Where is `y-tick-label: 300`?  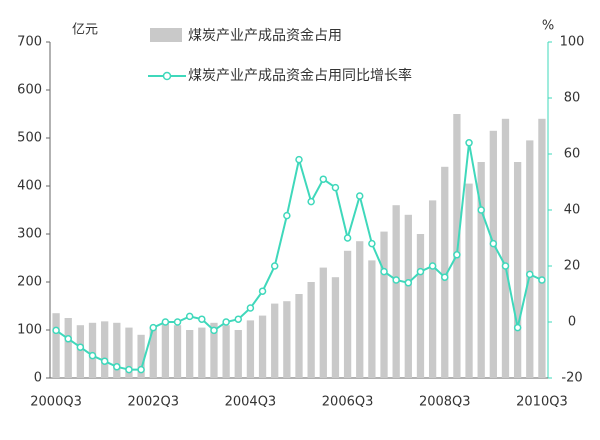 y-tick-label: 300 is located at coordinates (29, 234).